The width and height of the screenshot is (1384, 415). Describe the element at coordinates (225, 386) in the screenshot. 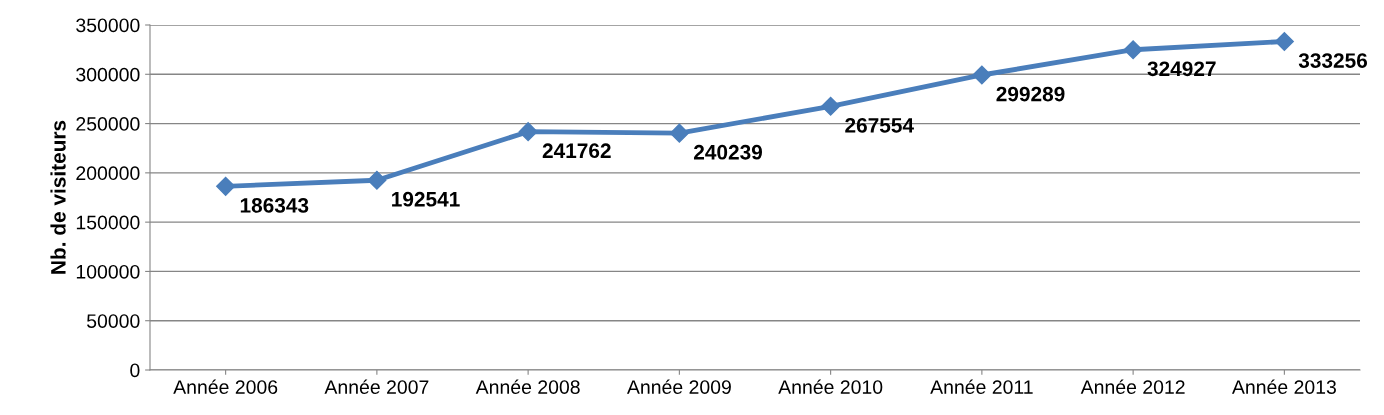

I see `x-tick-label: Année 2006` at that location.